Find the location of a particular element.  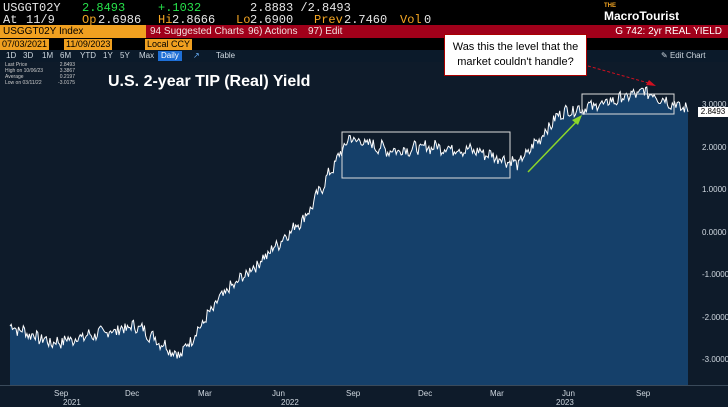

y-tick: -3.0000 is located at coordinates (715, 359).